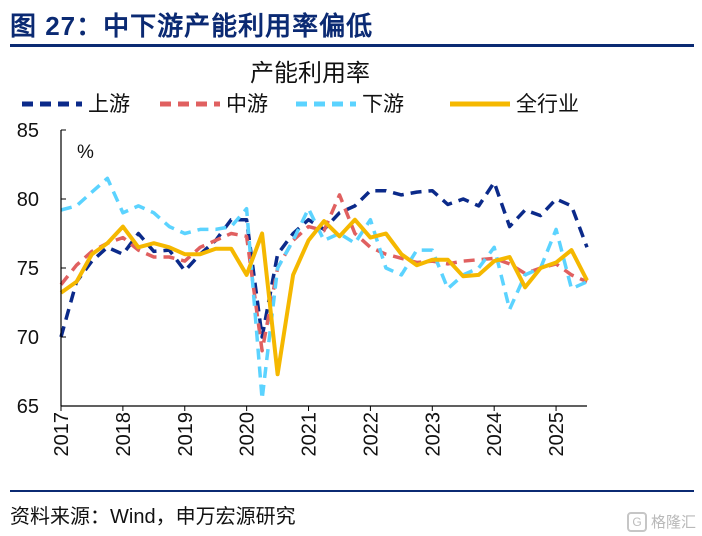  I want to click on chart-title: 产能利用率, so click(310, 73).